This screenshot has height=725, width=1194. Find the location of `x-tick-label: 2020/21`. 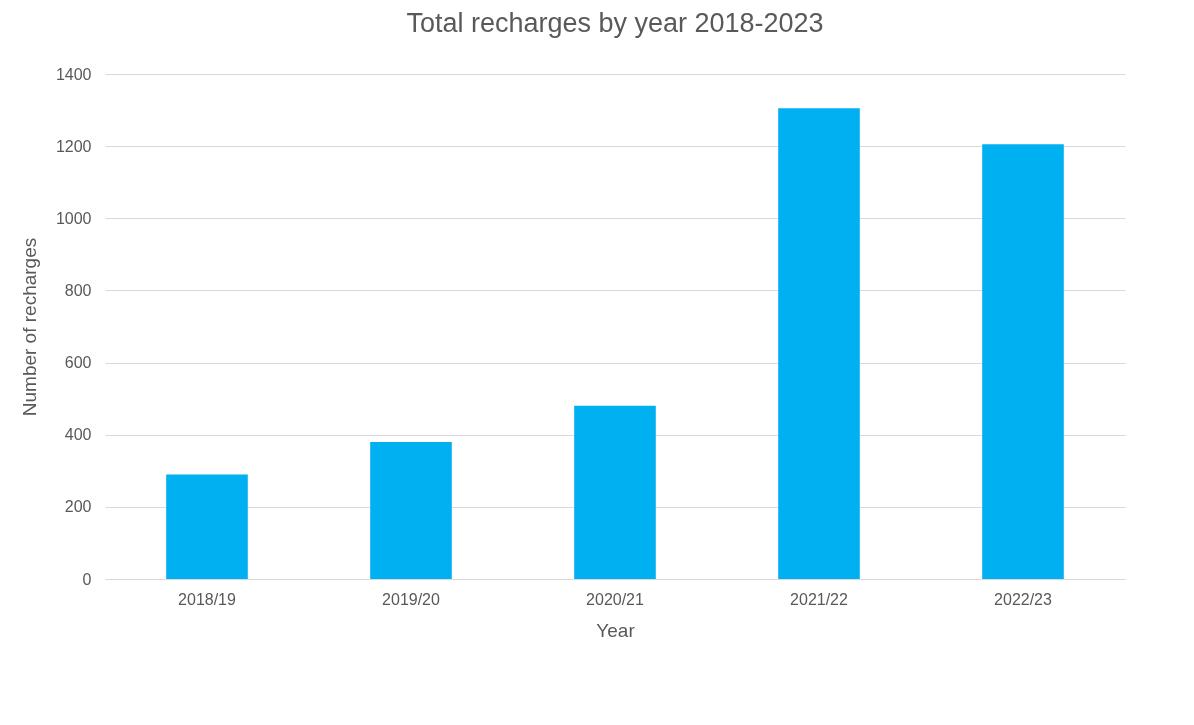

x-tick-label: 2020/21 is located at coordinates (615, 599).